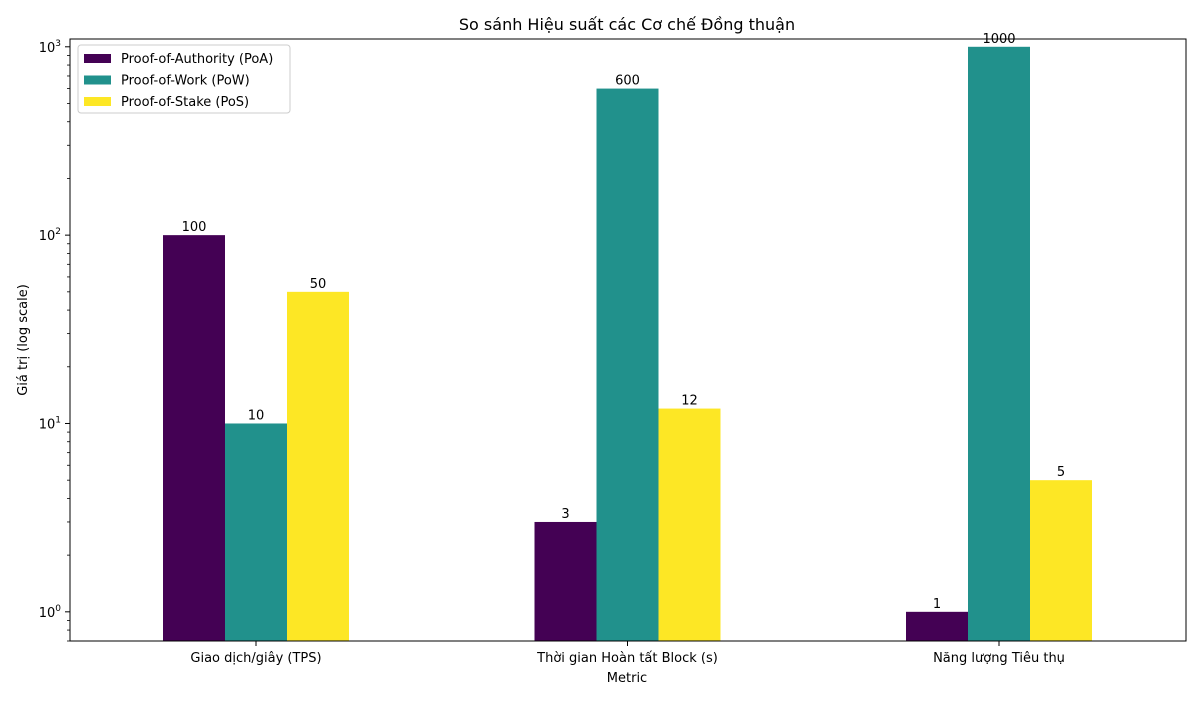  What do you see at coordinates (50, 423) in the screenshot?
I see `y-tick-label: 10¹` at bounding box center [50, 423].